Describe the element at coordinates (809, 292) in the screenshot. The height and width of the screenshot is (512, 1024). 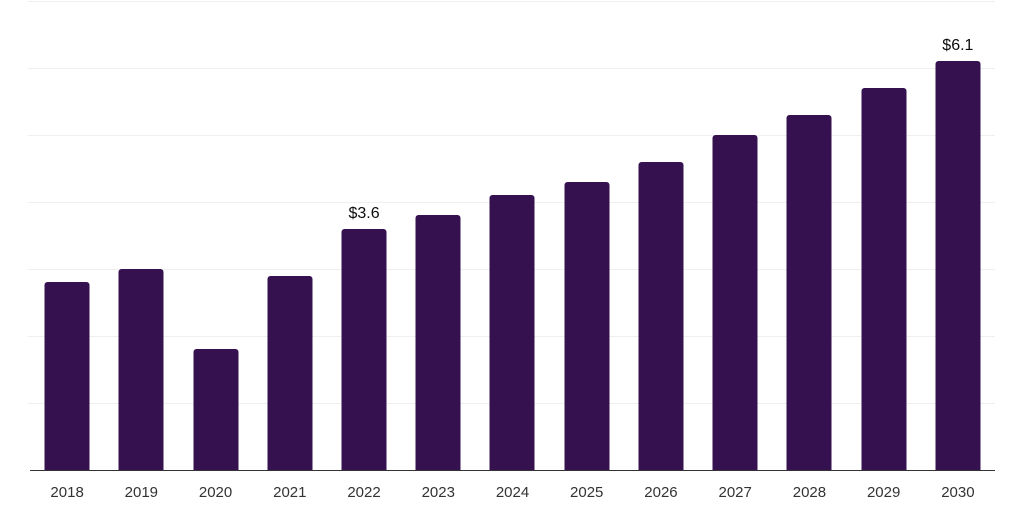
I see `bar-2028` at that location.